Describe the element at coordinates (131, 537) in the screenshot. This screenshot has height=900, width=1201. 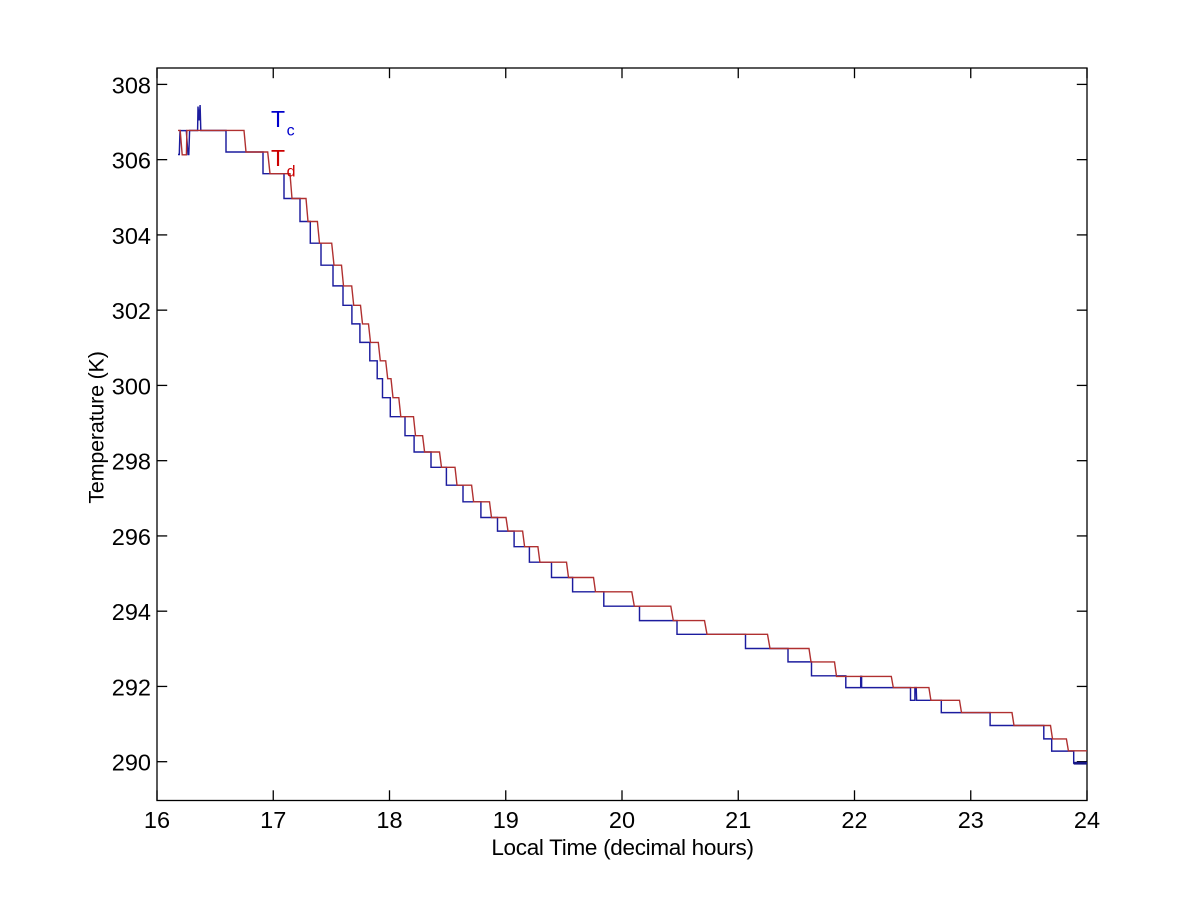
I see `svg-text: 296` at that location.